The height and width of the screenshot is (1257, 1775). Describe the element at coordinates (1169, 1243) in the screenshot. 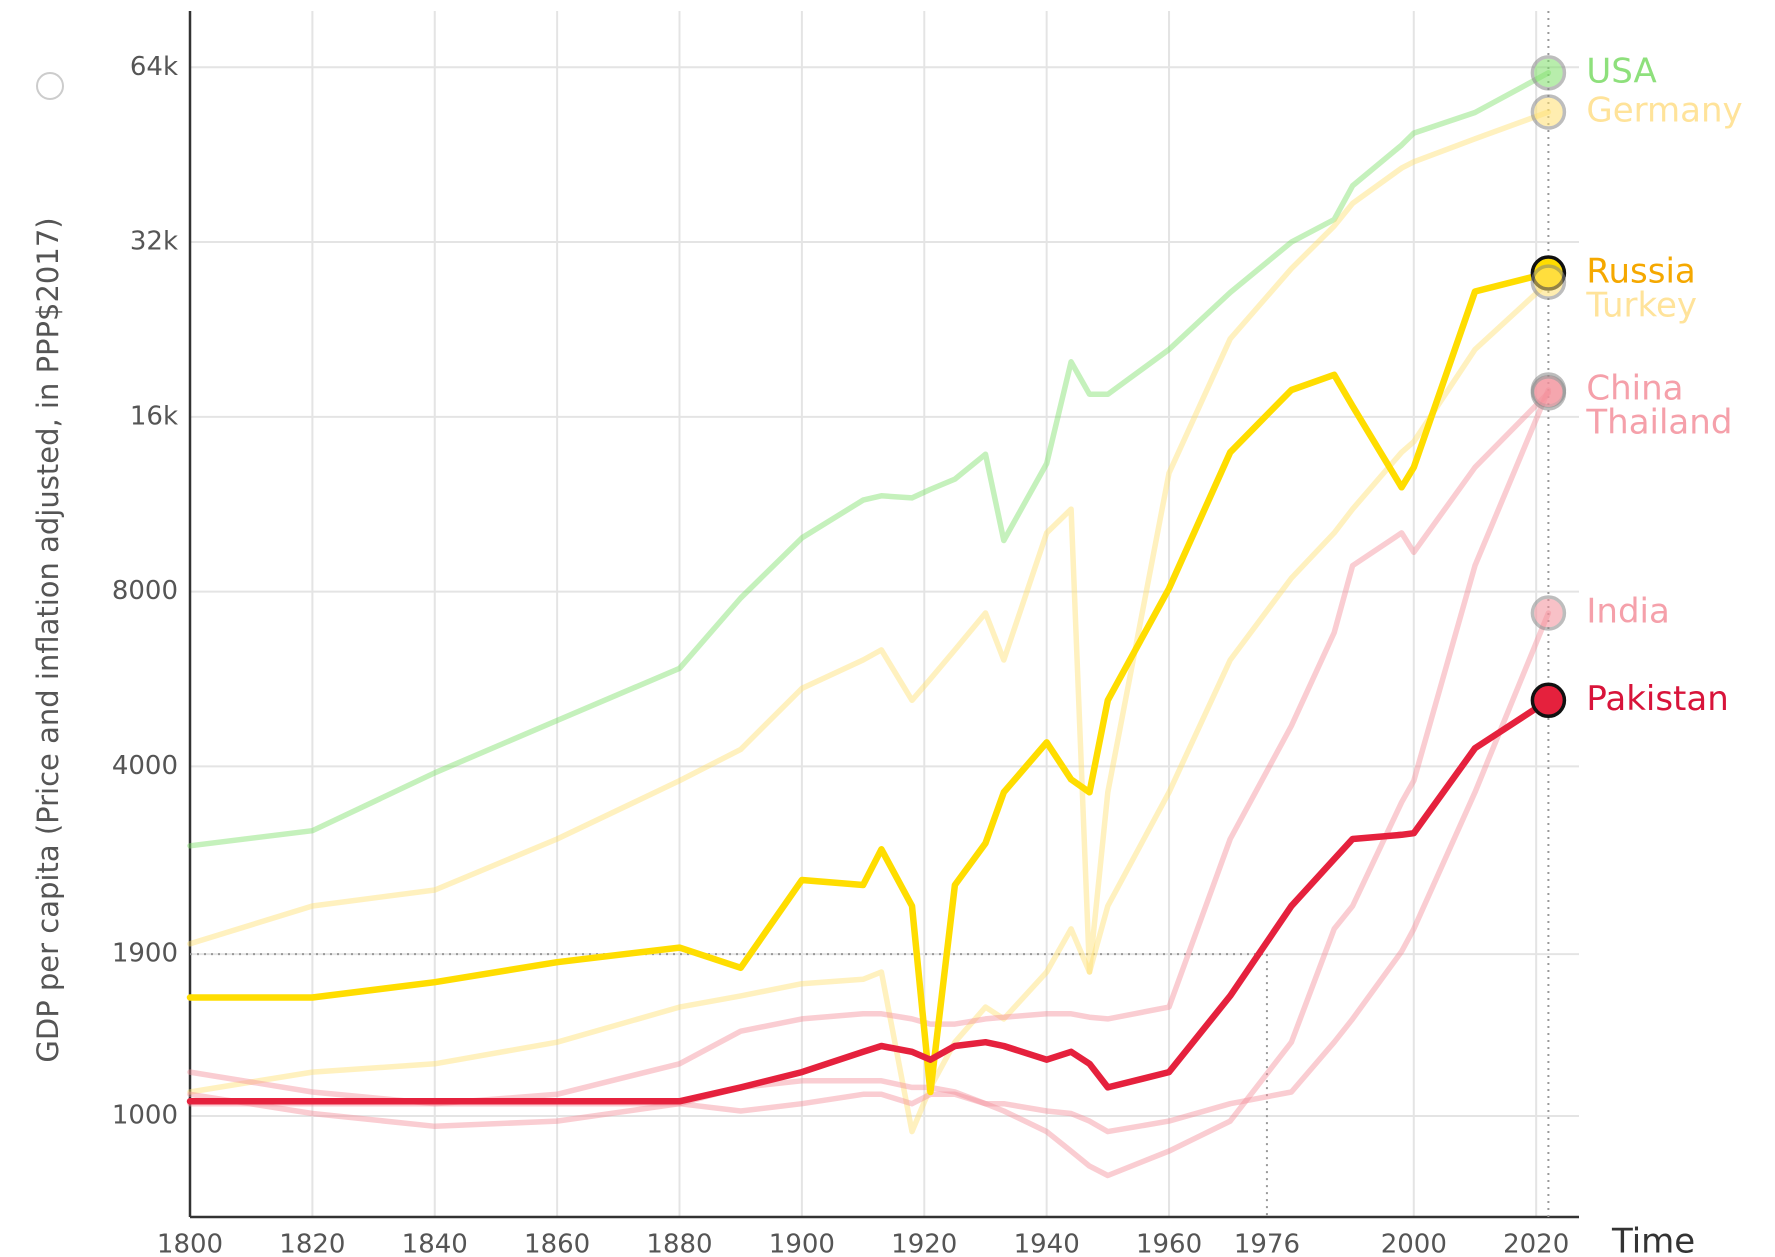

I see `x-tick-label: 1960` at that location.